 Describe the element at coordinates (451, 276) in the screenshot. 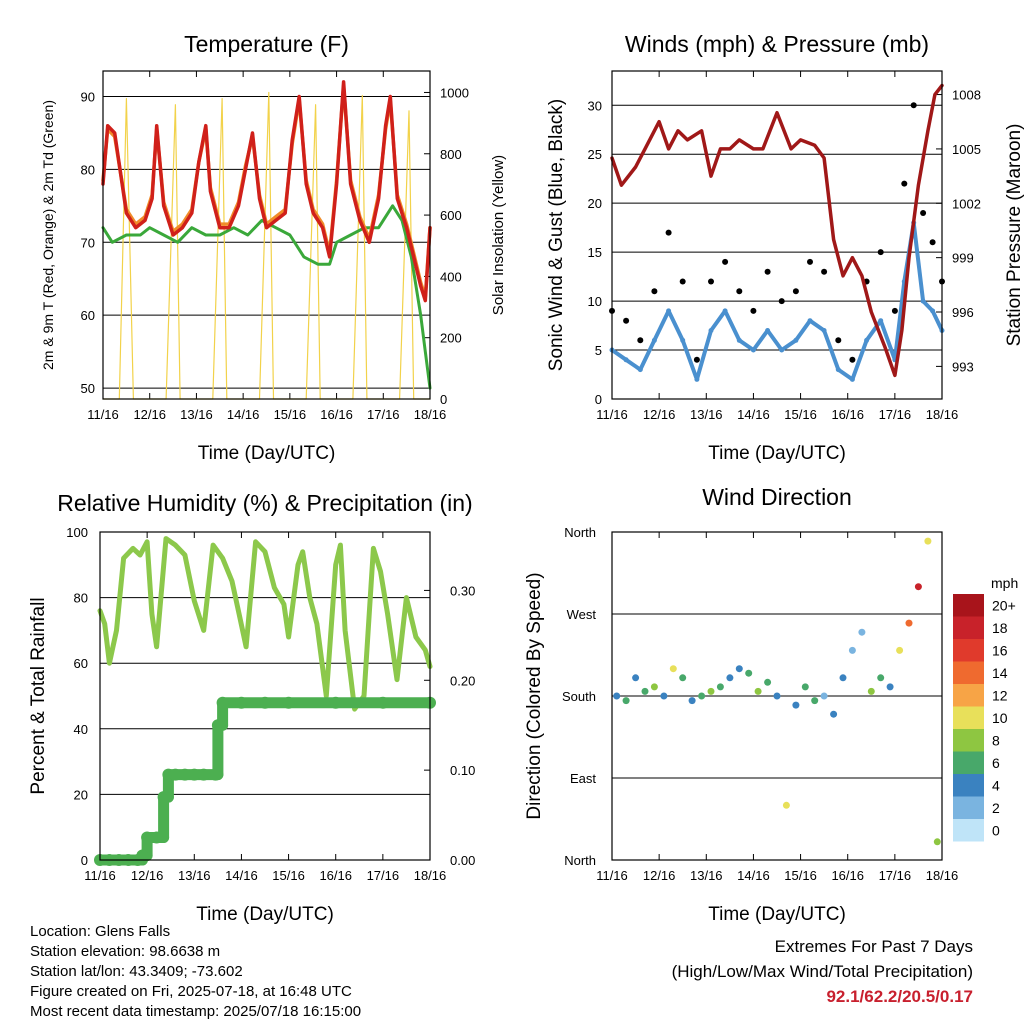

I see `y2-tick-label: 400` at that location.